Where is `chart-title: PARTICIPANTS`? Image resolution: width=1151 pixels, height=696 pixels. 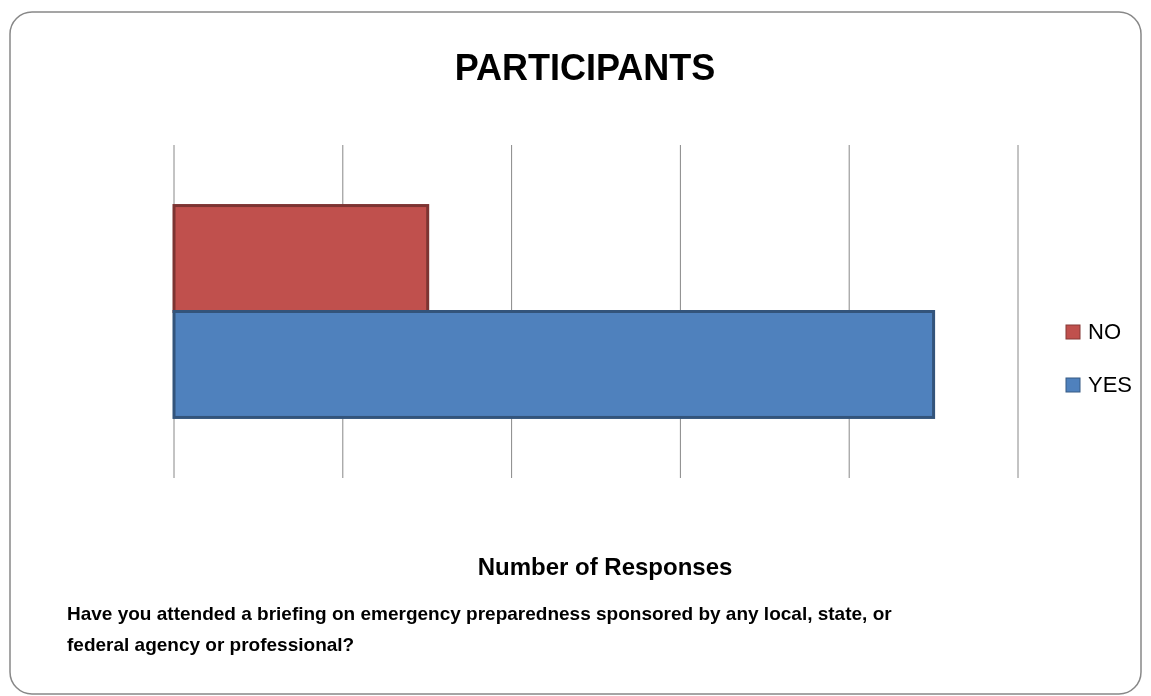
chart-title: PARTICIPANTS is located at coordinates (585, 67).